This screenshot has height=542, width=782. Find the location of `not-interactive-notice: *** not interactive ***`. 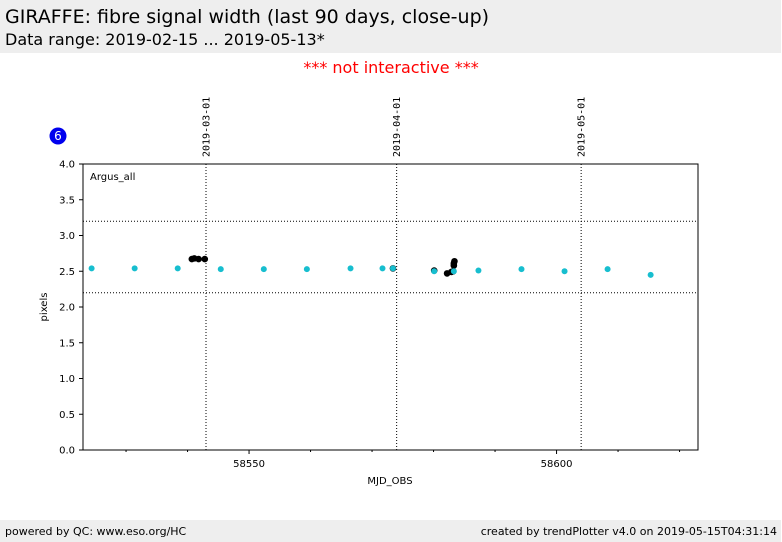

not-interactive-notice: *** not interactive *** is located at coordinates (391, 67).